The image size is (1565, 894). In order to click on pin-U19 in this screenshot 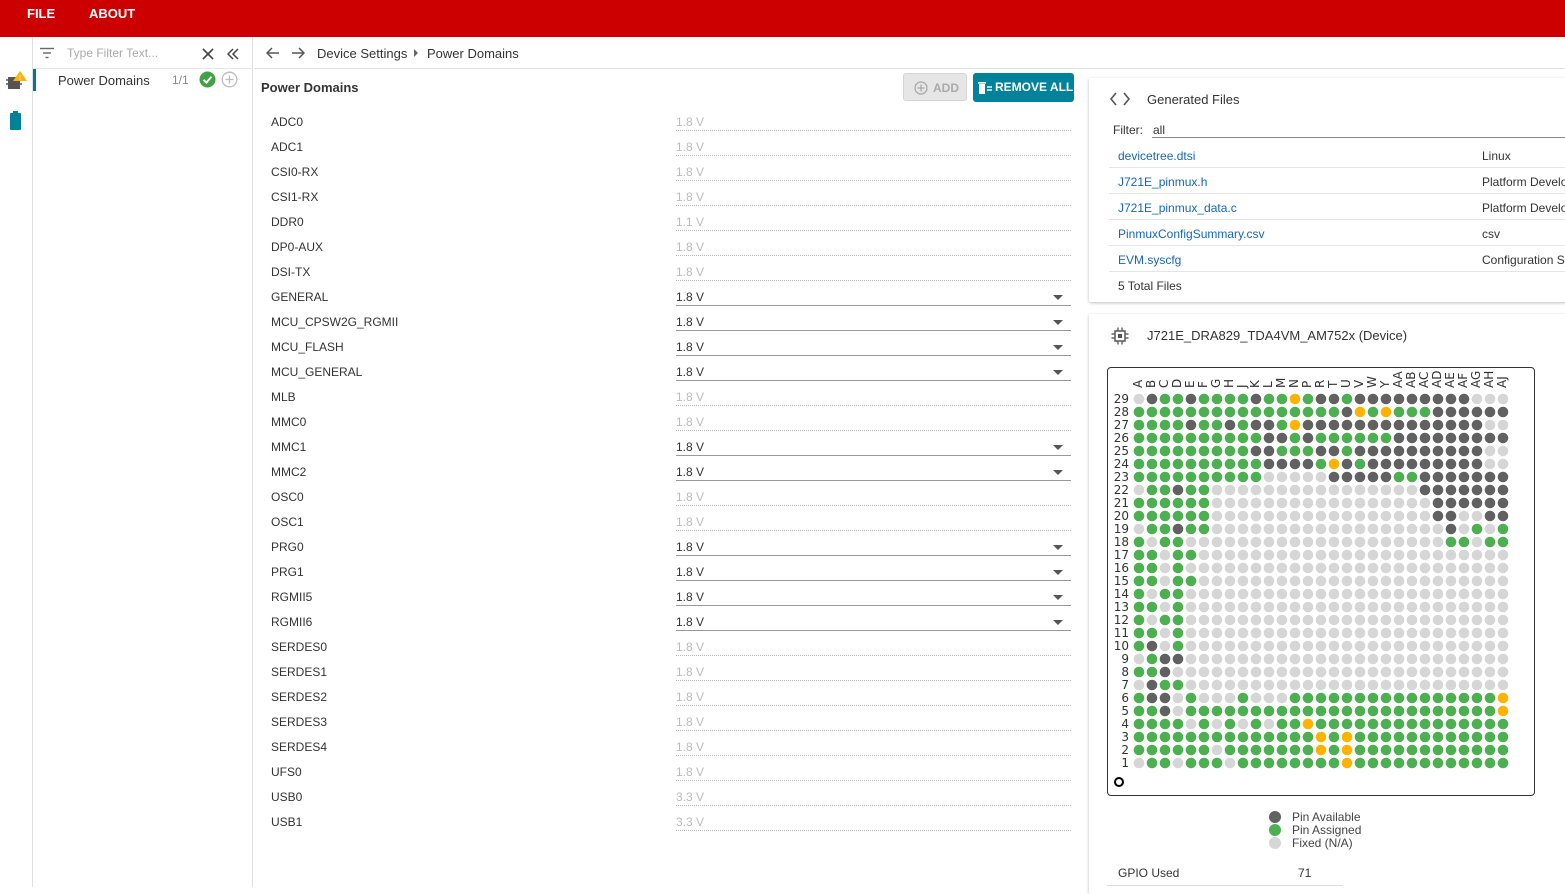, I will do `click(1347, 529)`.